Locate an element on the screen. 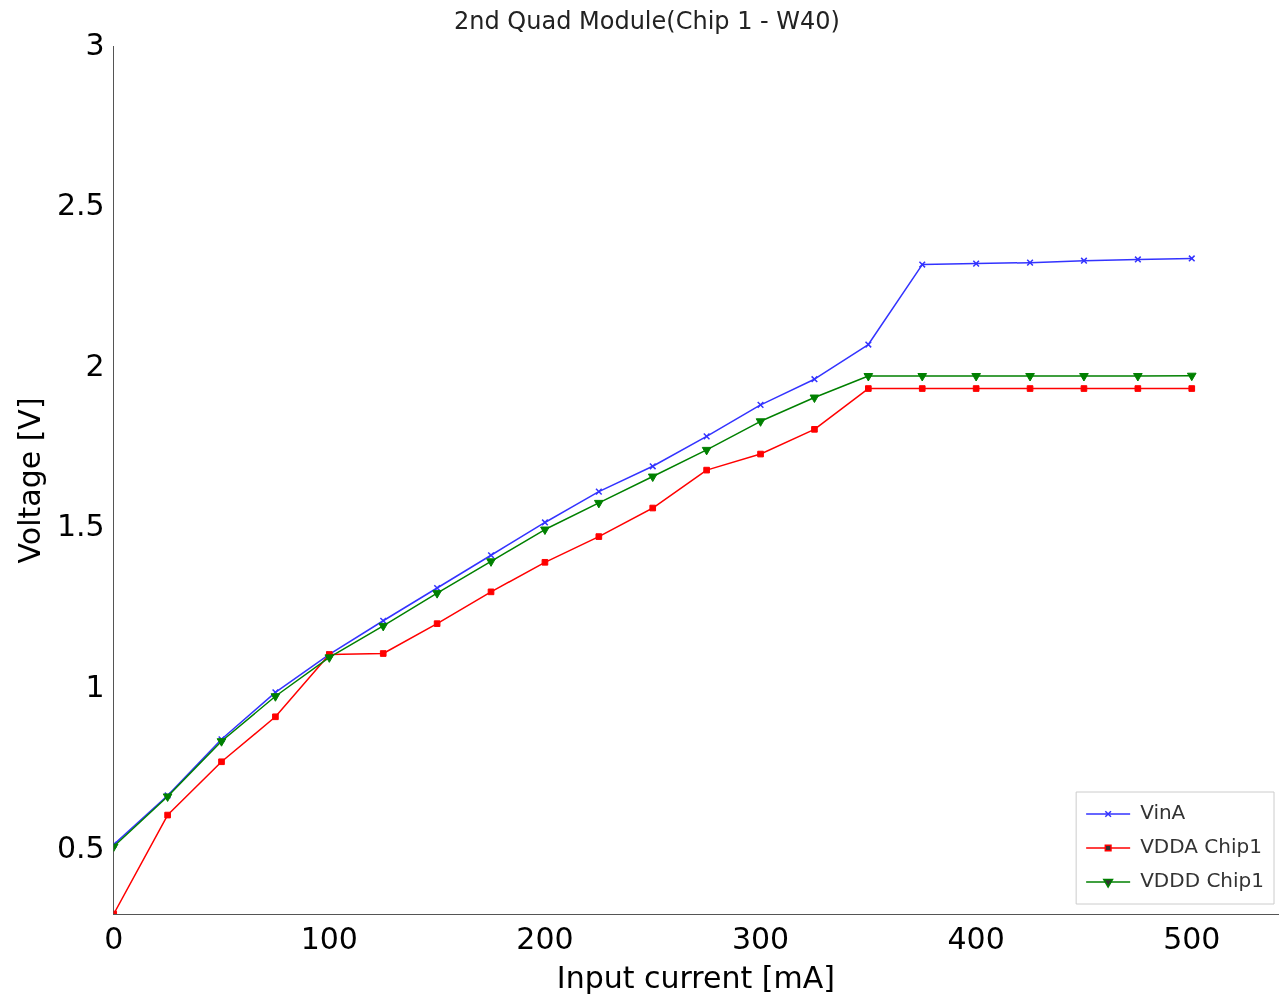 This screenshot has height=1002, width=1284. x-tick-label: 400 is located at coordinates (976, 938).